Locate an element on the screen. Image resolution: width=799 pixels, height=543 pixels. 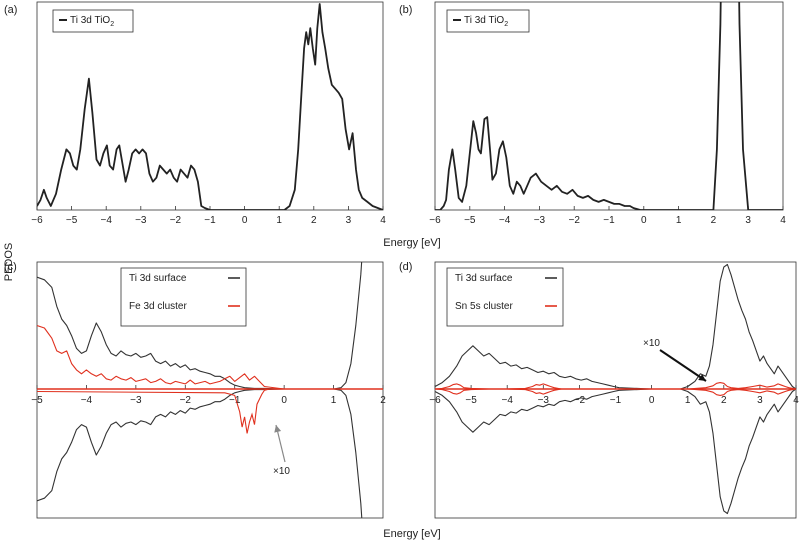
y-axis-label: PEDOS is located at coordinates (9, 262).